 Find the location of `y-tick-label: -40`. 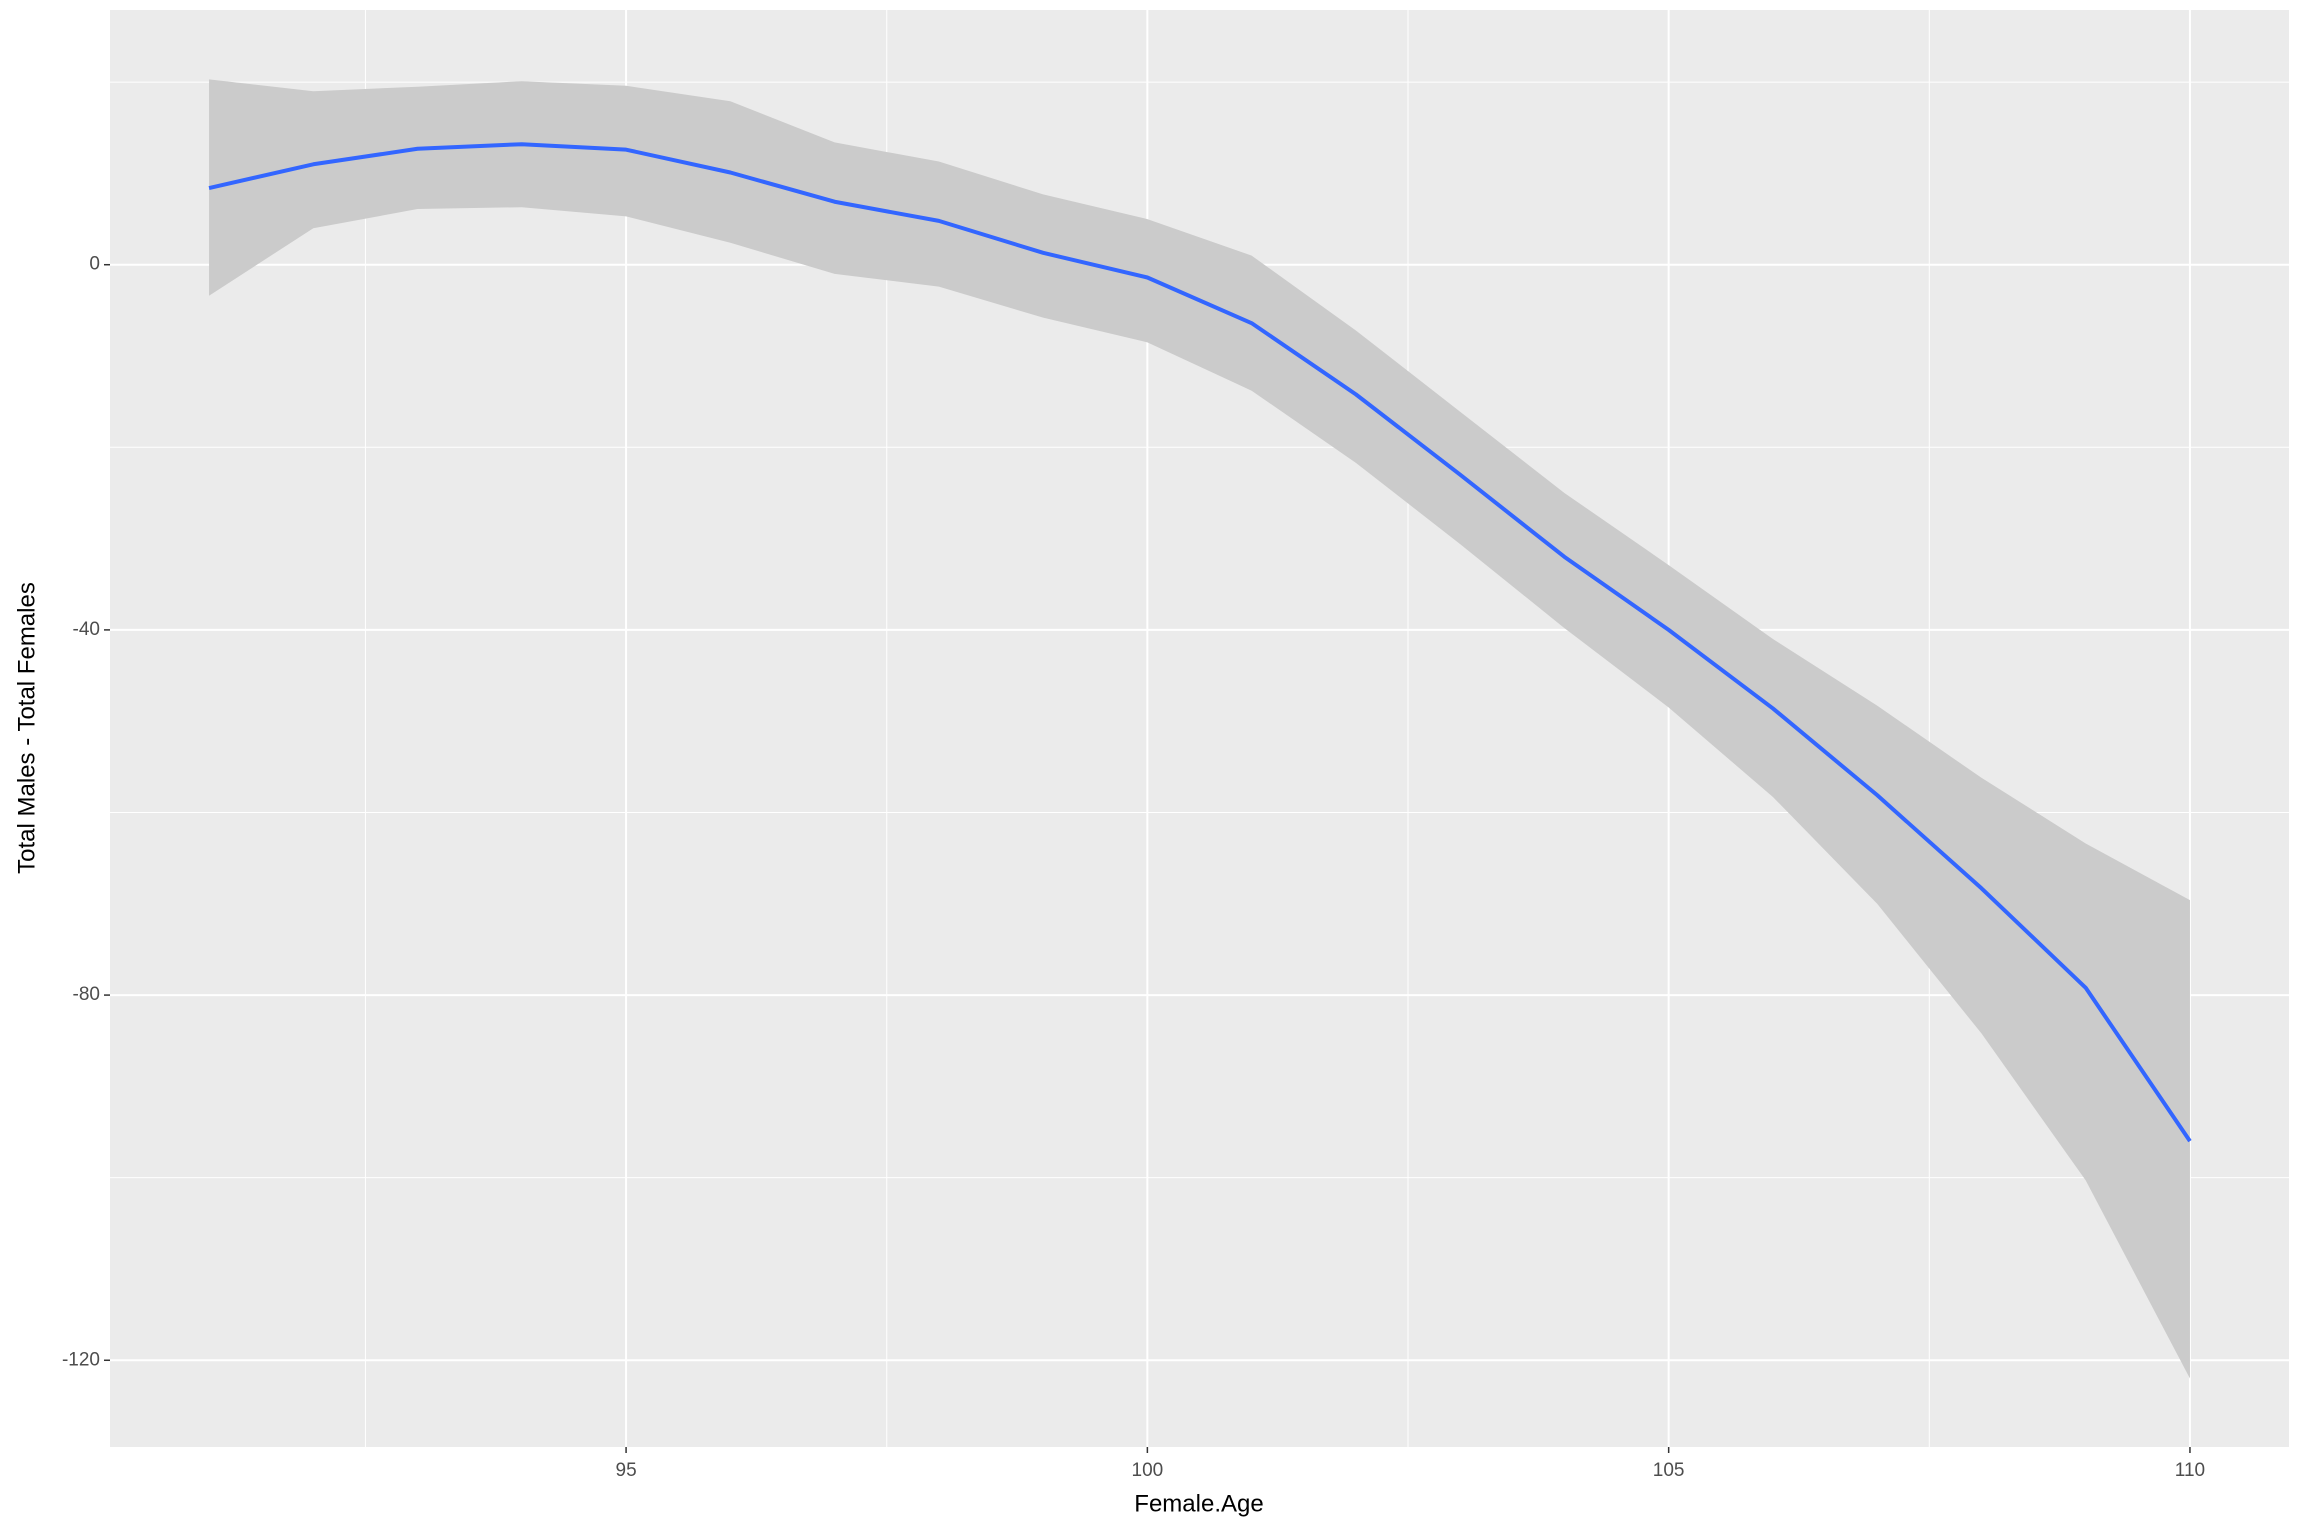

y-tick-label: -40 is located at coordinates (86, 629).